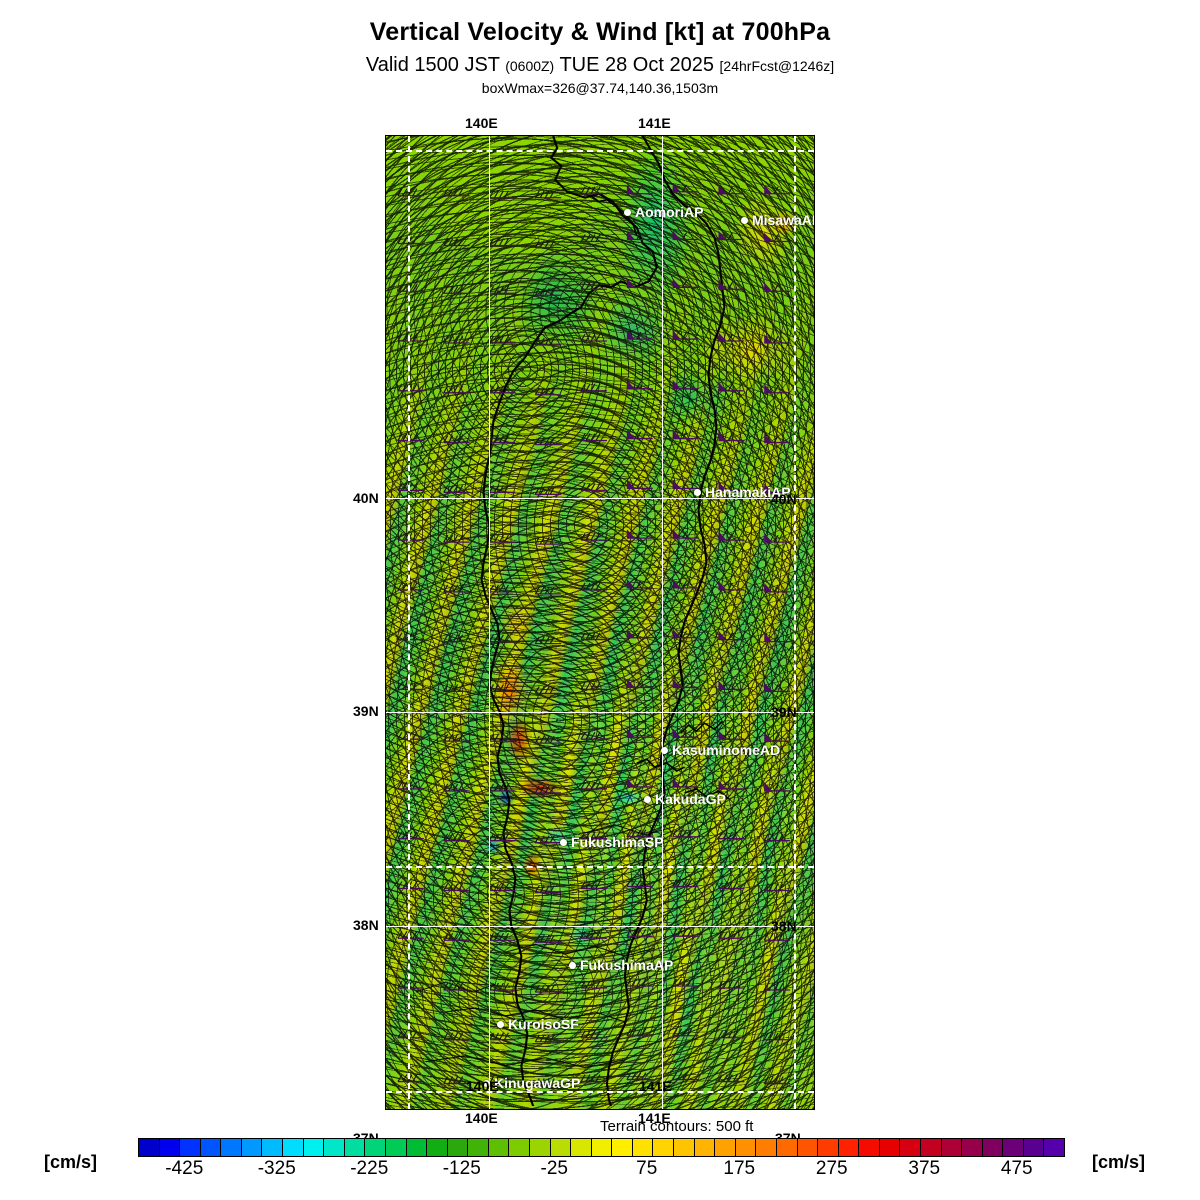 This screenshot has width=1200, height=1200. I want to click on inmap-lon-140E-bottom: 140E, so click(482, 1086).